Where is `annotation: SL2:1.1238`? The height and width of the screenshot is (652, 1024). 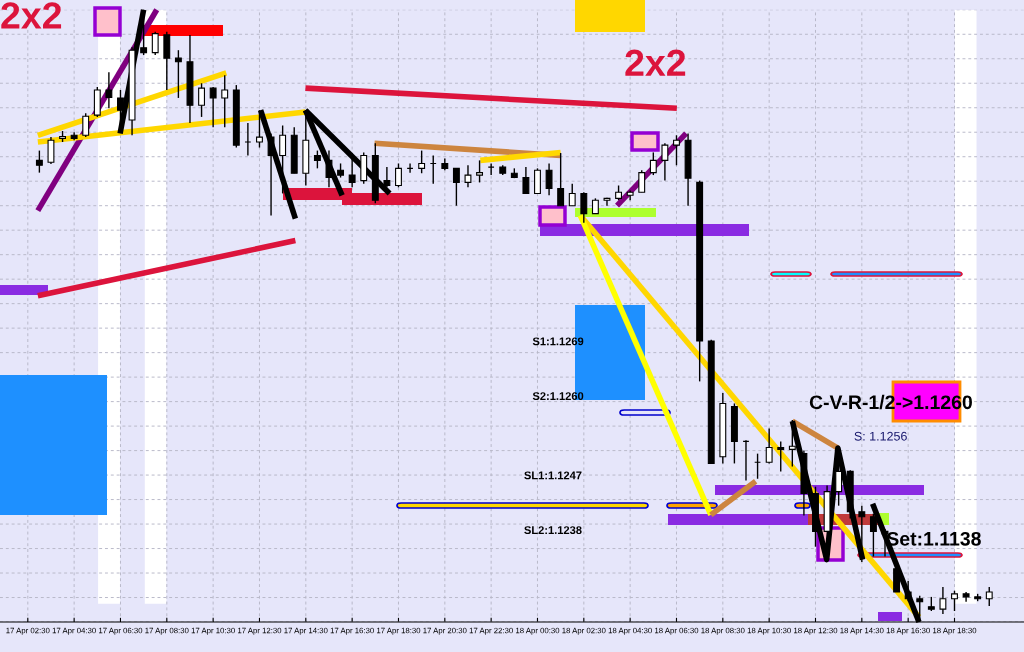
annotation: SL2:1.1238 is located at coordinates (553, 530).